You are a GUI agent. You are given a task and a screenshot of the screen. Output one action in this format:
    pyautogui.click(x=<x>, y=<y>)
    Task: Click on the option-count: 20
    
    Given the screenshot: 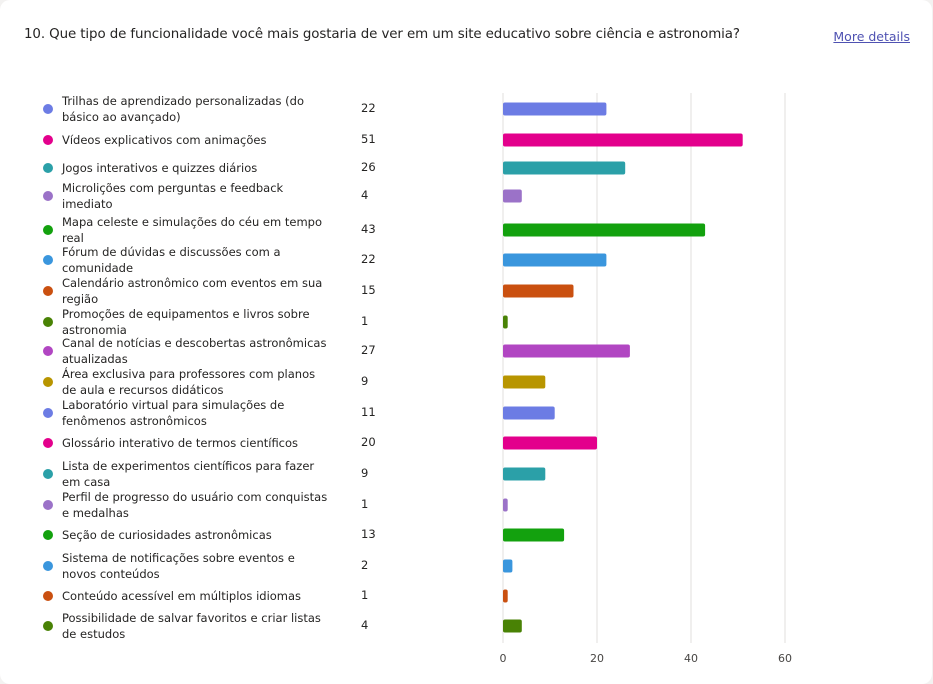 What is the action you would take?
    pyautogui.click(x=368, y=442)
    